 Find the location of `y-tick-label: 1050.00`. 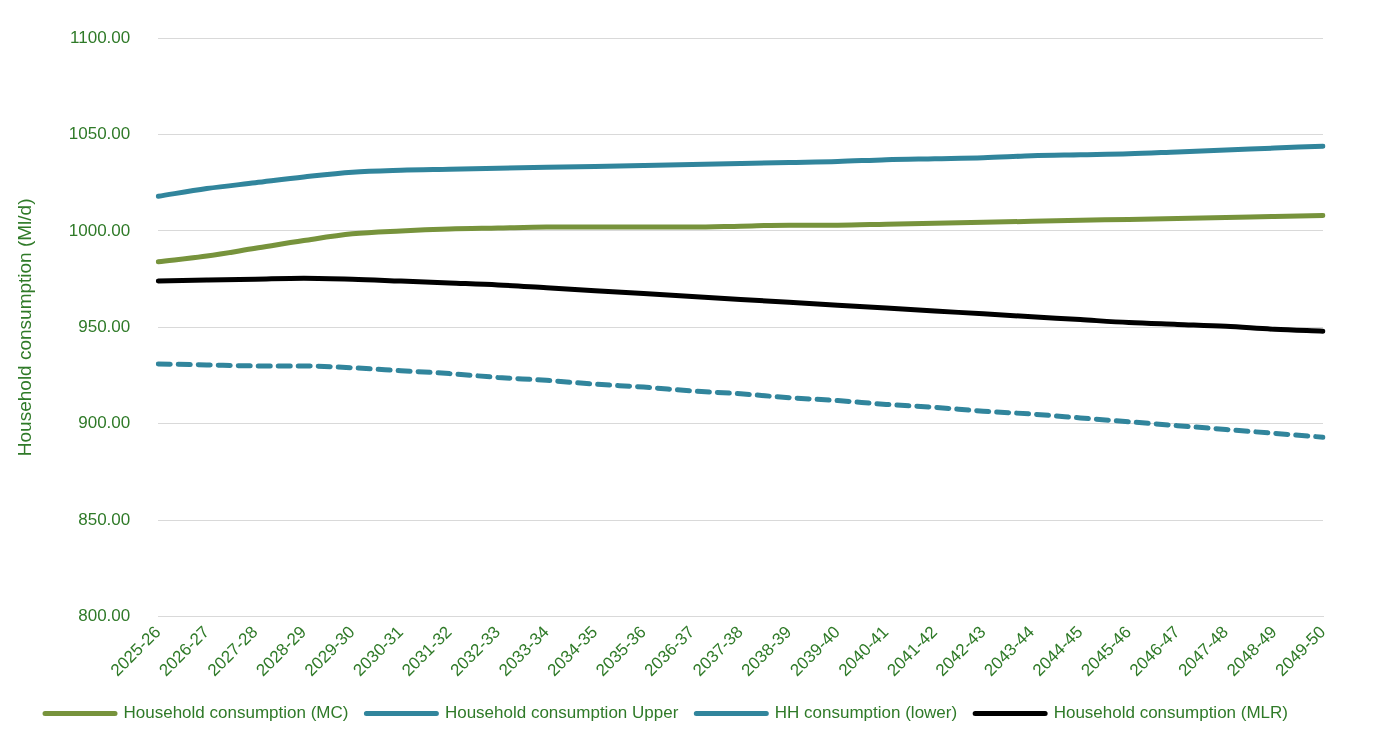

y-tick-label: 1050.00 is located at coordinates (99, 134).